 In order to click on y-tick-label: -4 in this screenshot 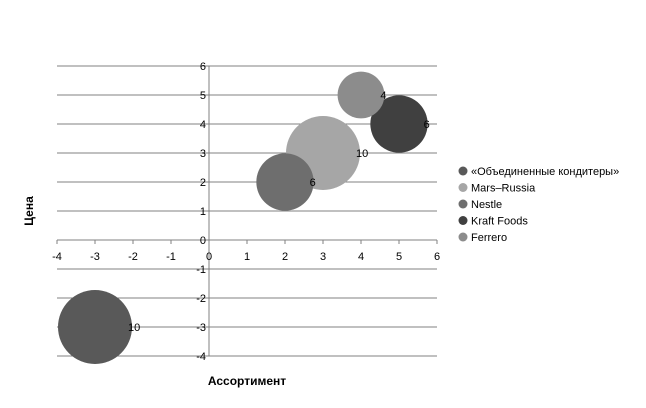, I will do `click(201, 357)`.